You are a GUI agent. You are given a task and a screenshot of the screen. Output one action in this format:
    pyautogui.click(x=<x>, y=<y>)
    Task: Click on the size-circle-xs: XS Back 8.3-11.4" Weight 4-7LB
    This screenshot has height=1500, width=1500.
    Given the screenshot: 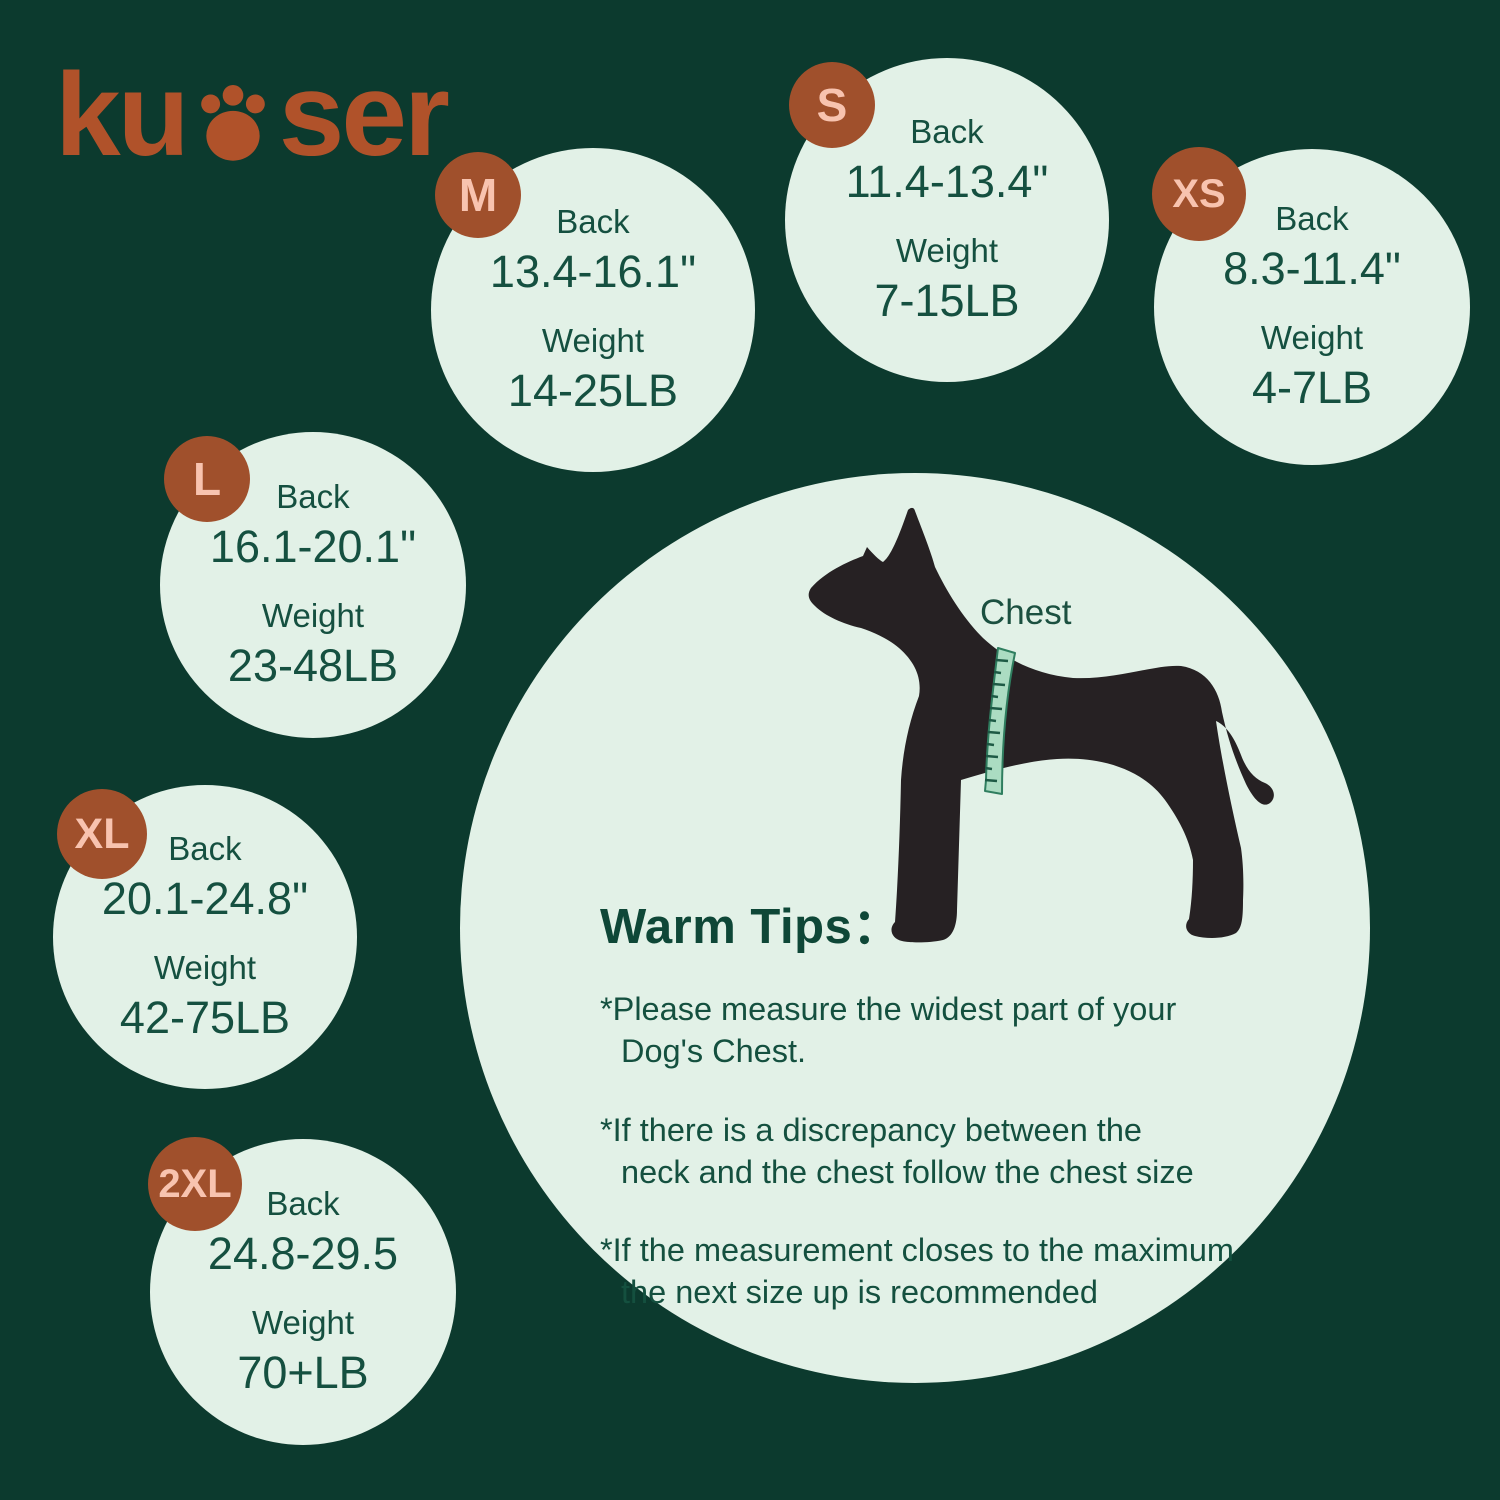 What is the action you would take?
    pyautogui.click(x=1311, y=306)
    